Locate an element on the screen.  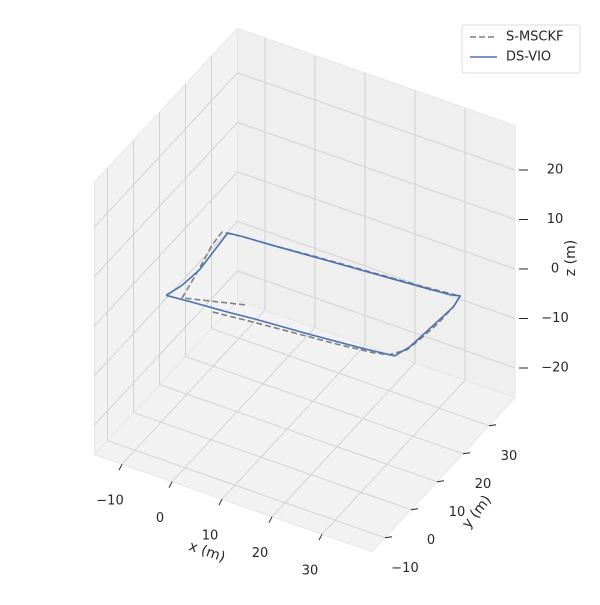
legend: S-MSCKF DS-VIO is located at coordinates (521, 49).